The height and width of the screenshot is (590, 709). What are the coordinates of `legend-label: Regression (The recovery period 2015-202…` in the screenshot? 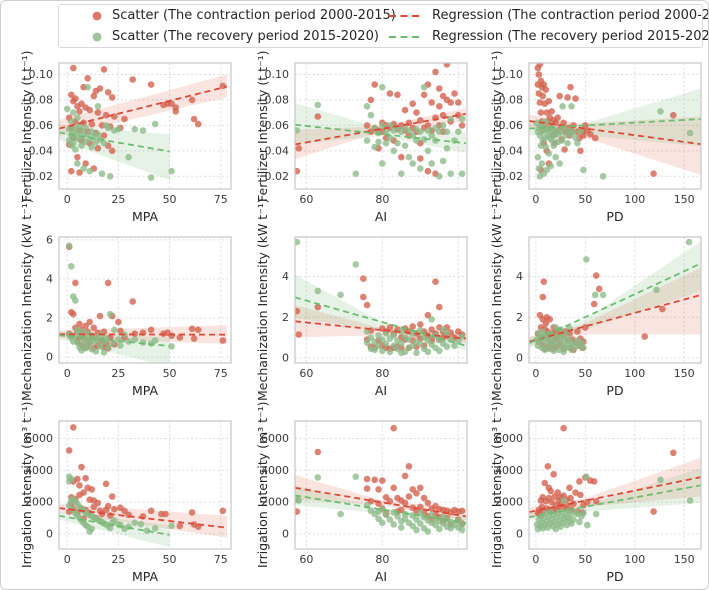 It's located at (570, 36).